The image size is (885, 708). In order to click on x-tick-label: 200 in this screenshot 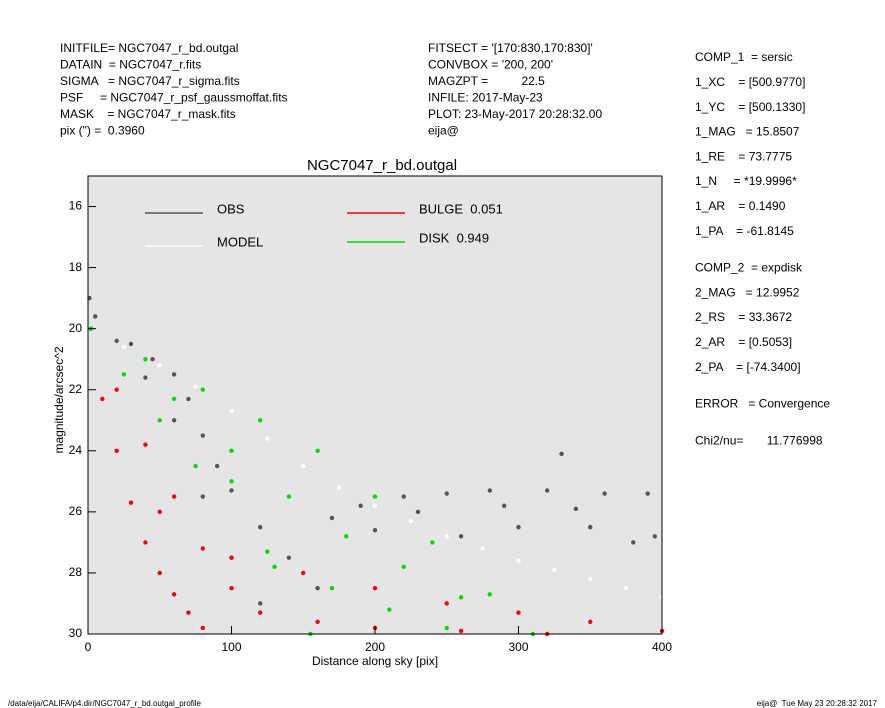, I will do `click(375, 647)`.